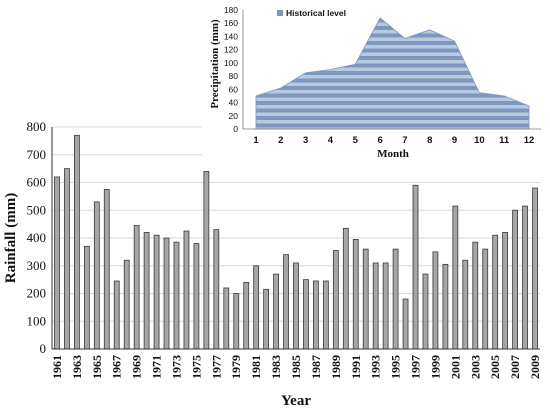 Image resolution: width=550 pixels, height=411 pixels. Describe the element at coordinates (231, 23) in the screenshot. I see `inset-y-tick-label: 160` at that location.